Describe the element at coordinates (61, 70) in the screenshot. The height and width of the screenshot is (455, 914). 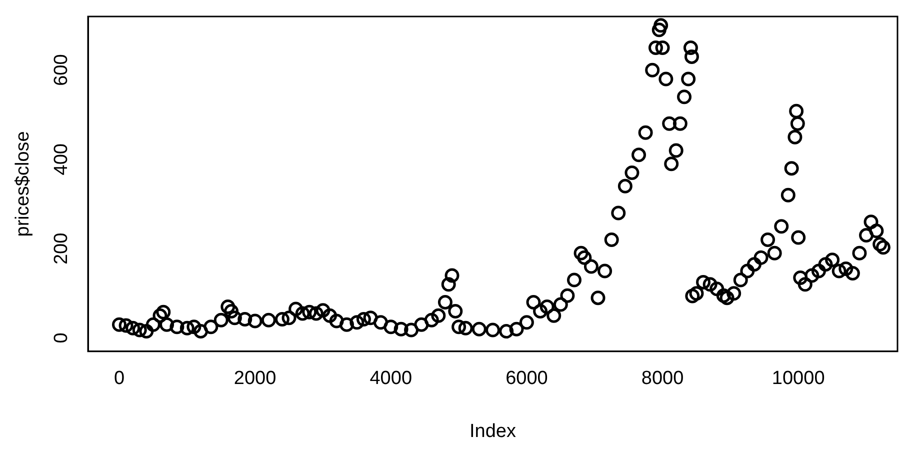
I see `y-tick-label: 600` at that location.